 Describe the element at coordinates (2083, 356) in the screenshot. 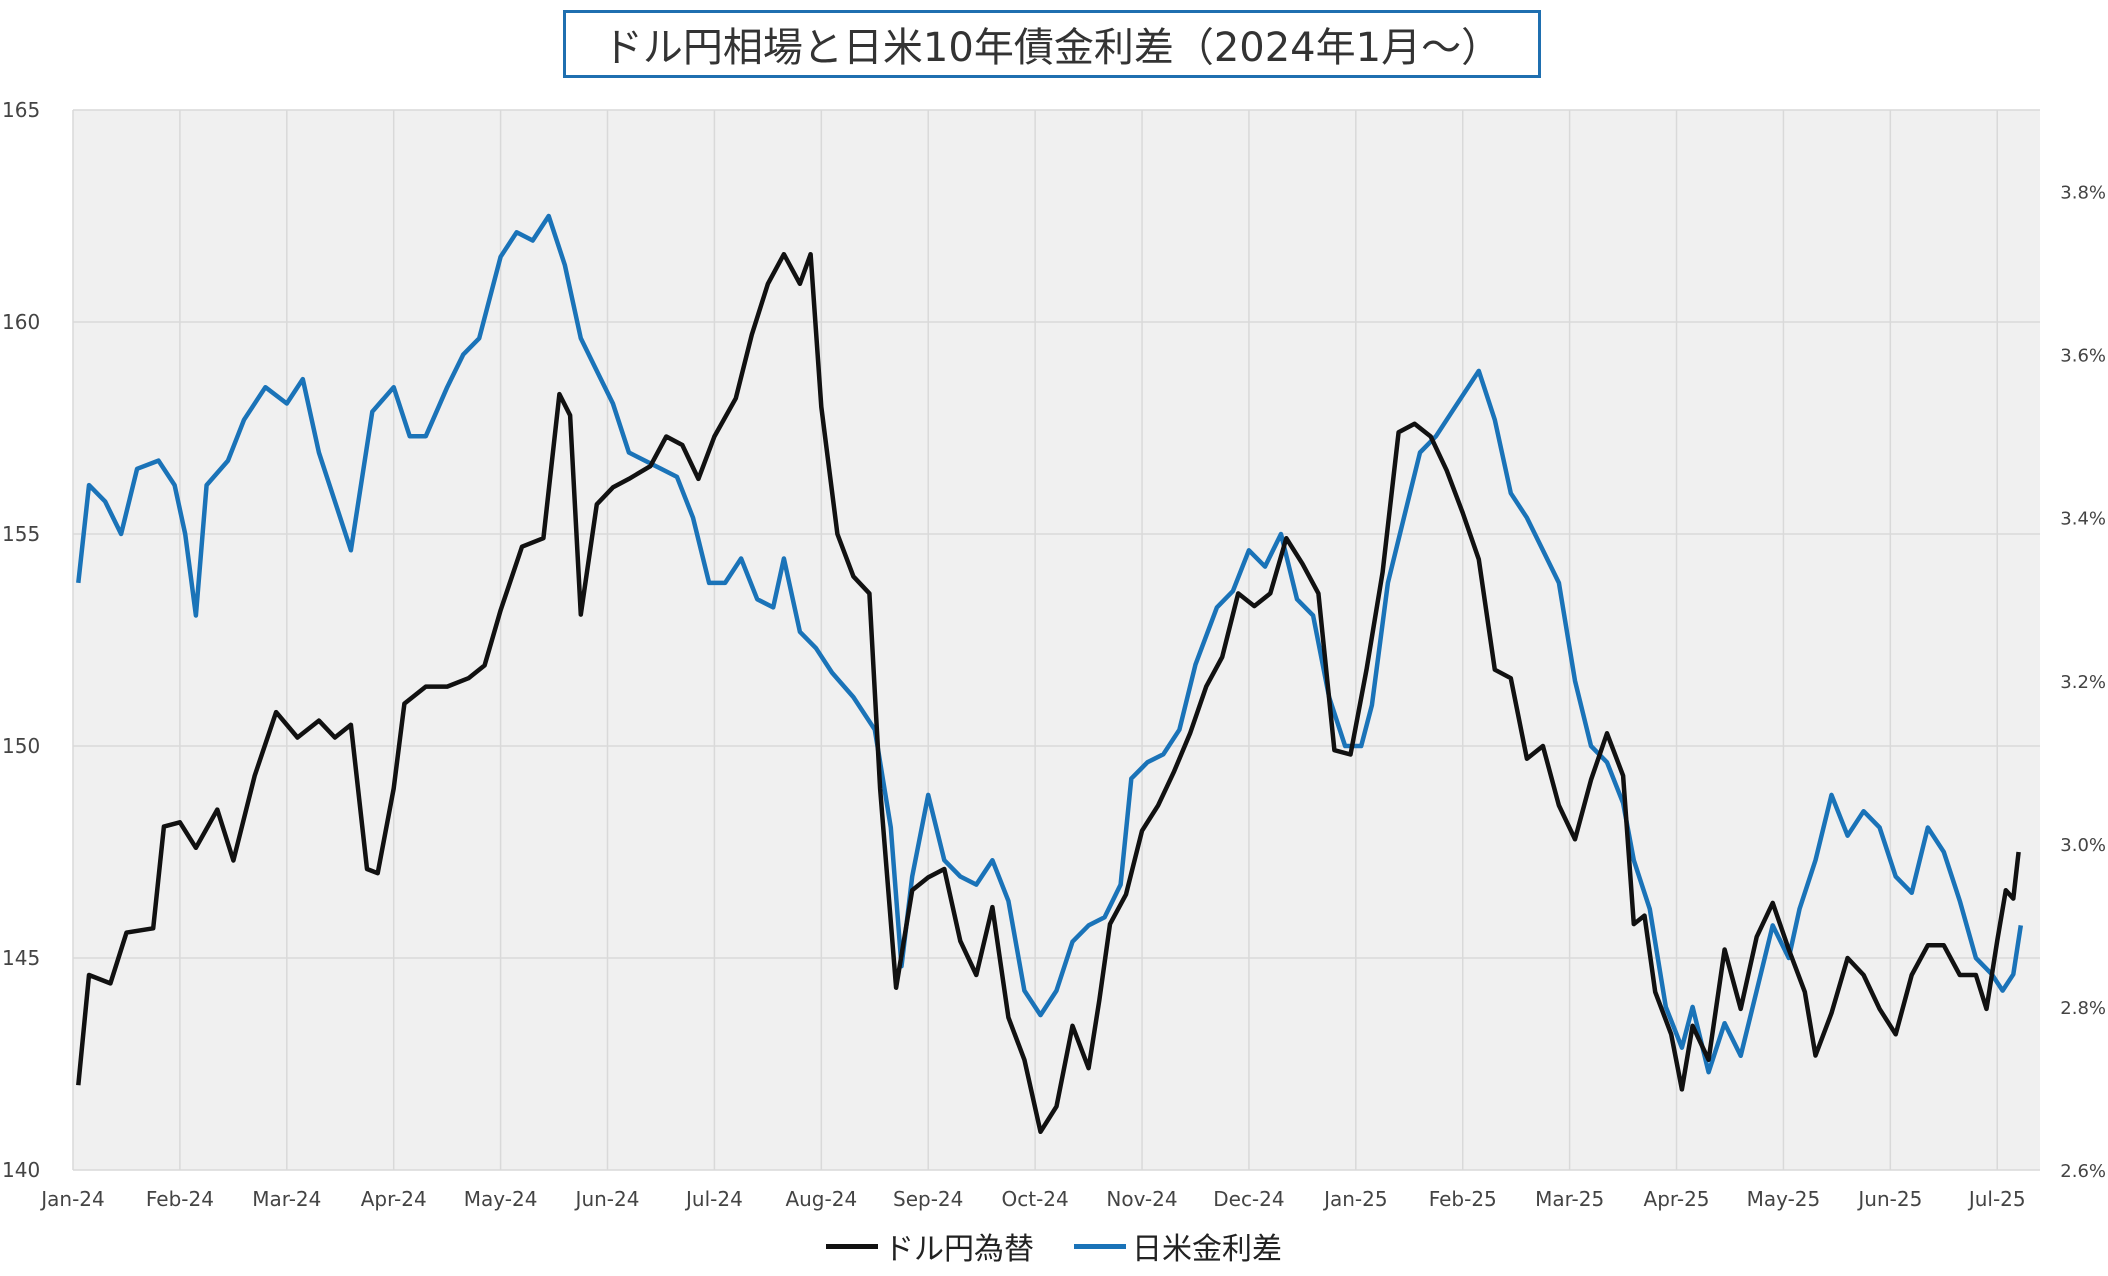

I see `y-right-tick-label: 3.6%` at that location.